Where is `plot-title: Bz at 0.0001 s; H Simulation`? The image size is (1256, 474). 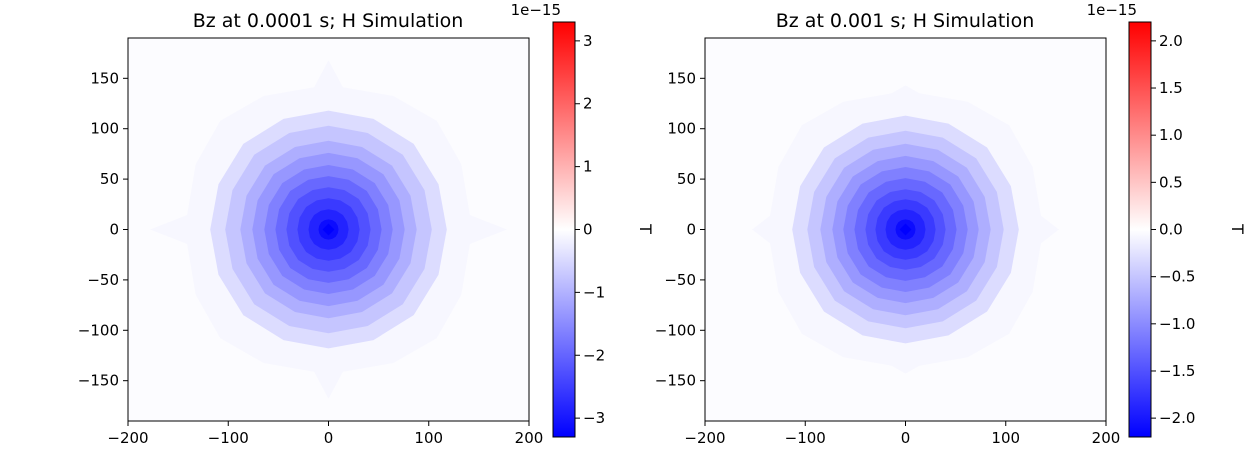 plot-title: Bz at 0.0001 s; H Simulation is located at coordinates (328, 21).